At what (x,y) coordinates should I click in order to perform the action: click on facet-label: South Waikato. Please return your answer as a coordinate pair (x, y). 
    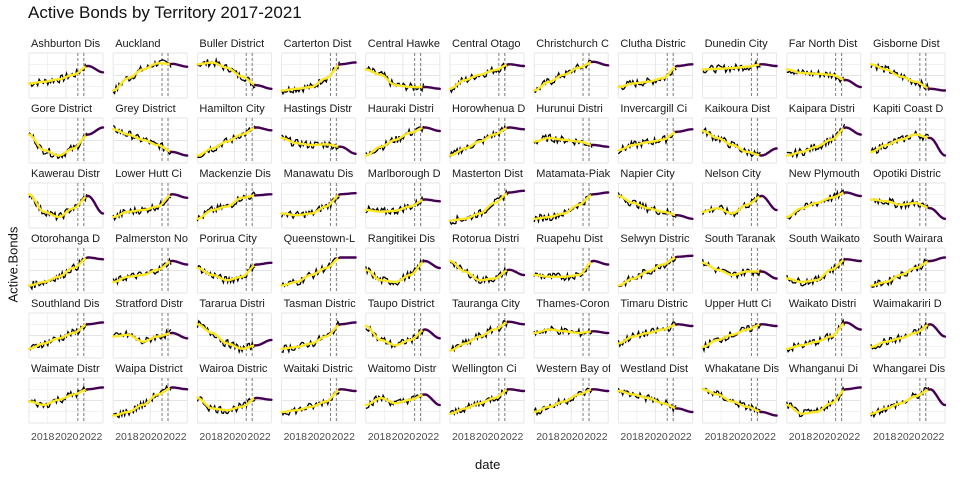
    Looking at the image, I should click on (824, 239).